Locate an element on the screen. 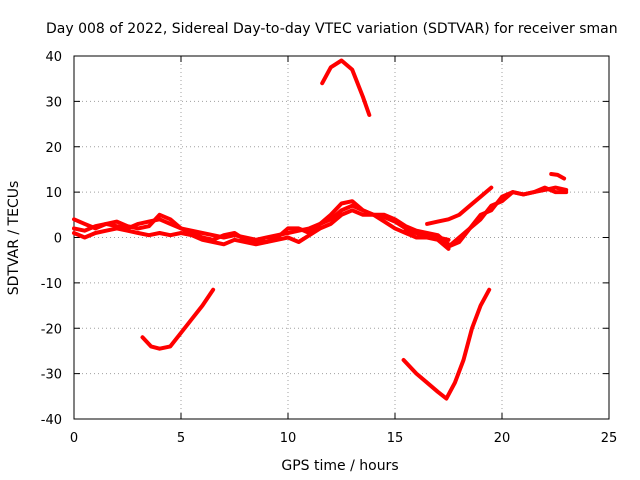  x-tick-label: 20 is located at coordinates (502, 438).